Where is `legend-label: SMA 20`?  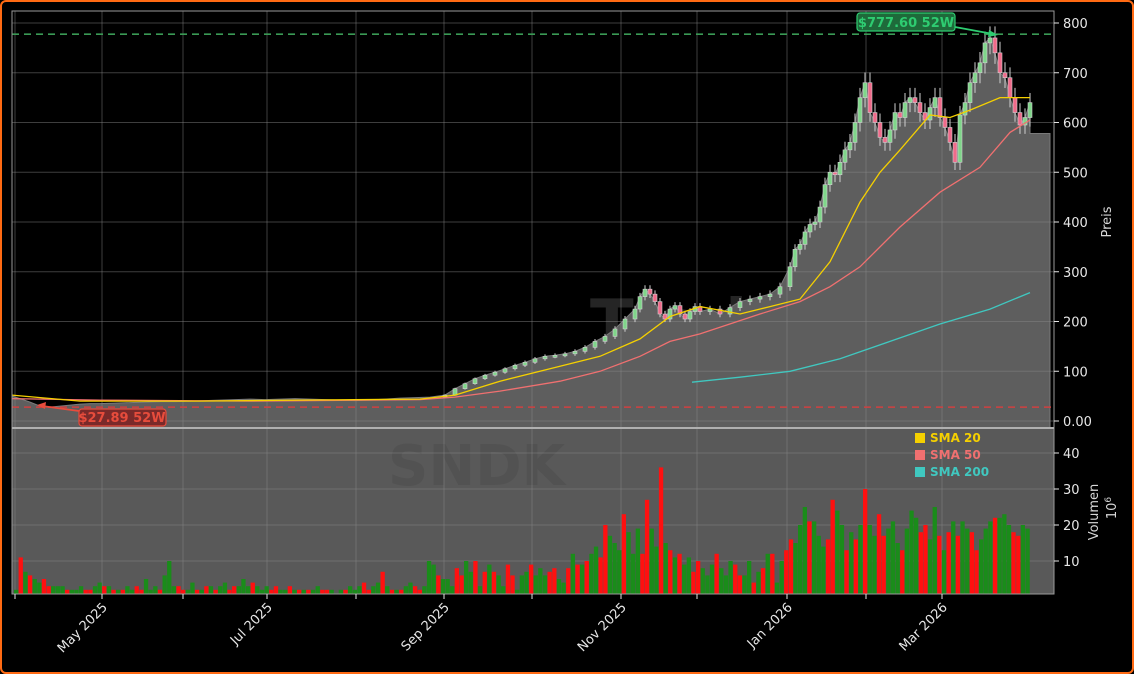 legend-label: SMA 20 is located at coordinates (955, 438).